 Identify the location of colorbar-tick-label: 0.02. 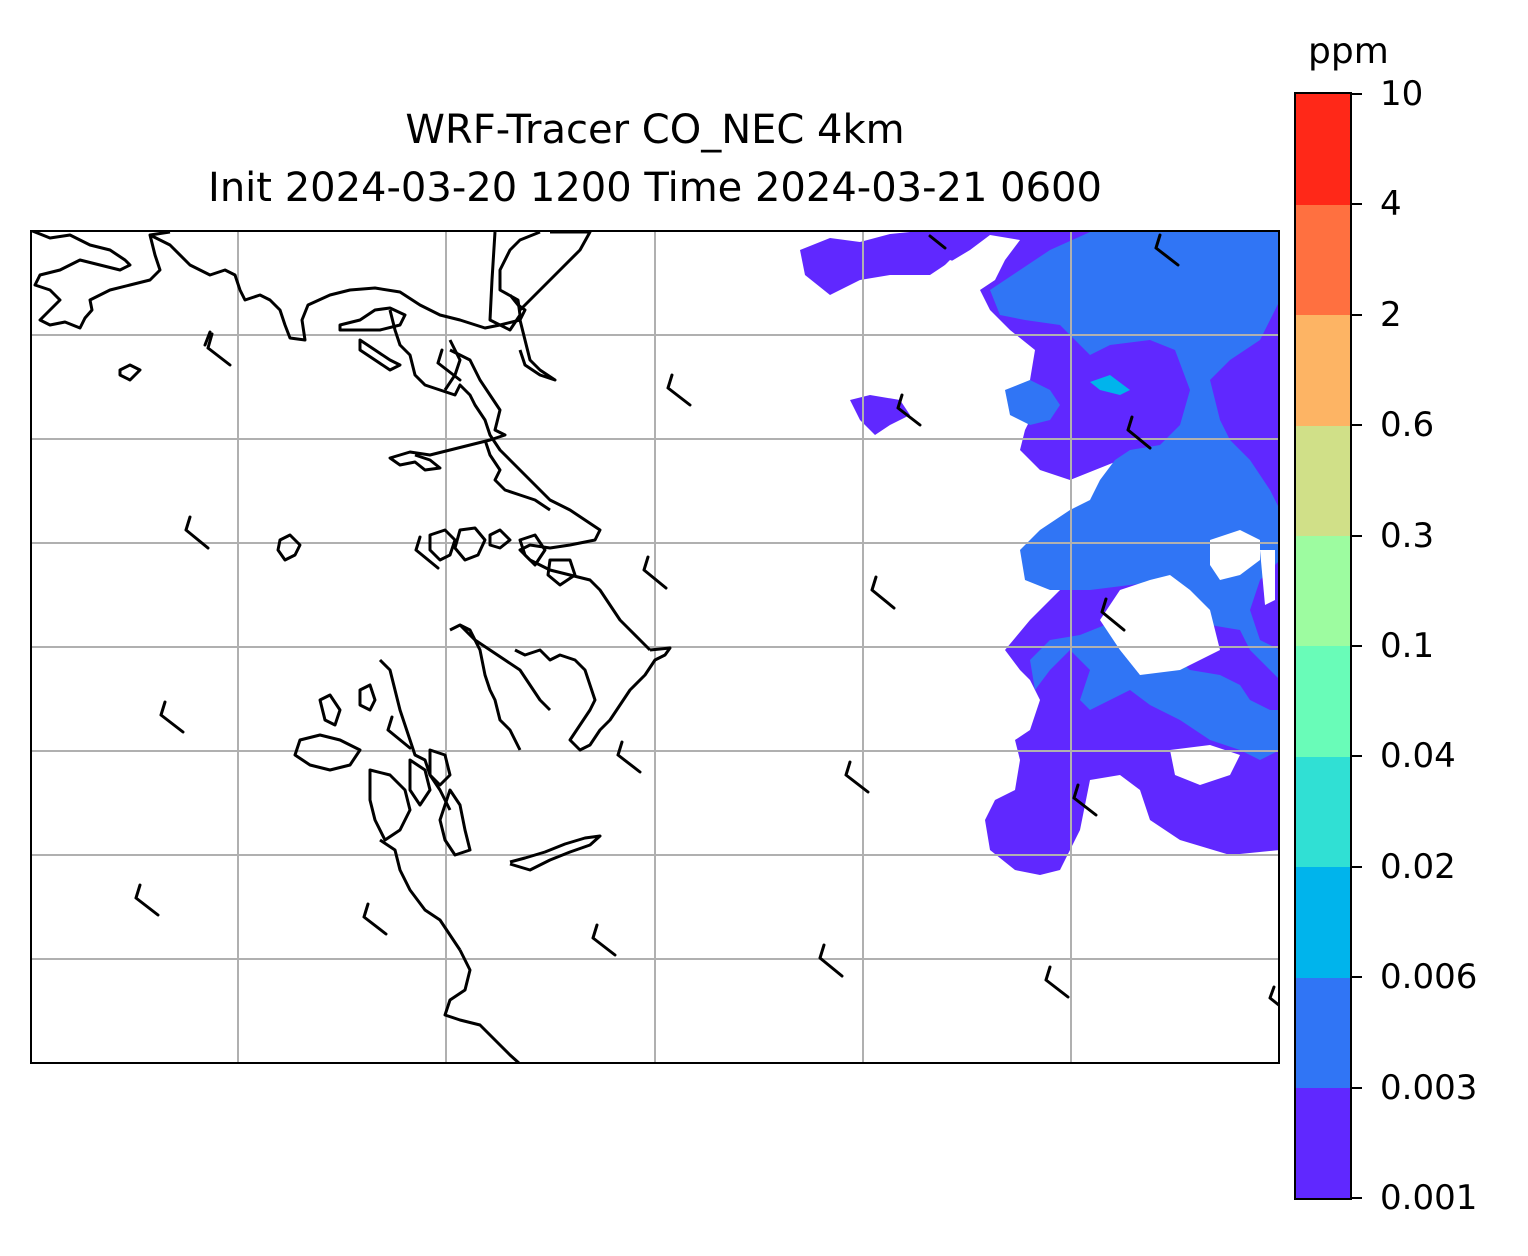
(1418, 866).